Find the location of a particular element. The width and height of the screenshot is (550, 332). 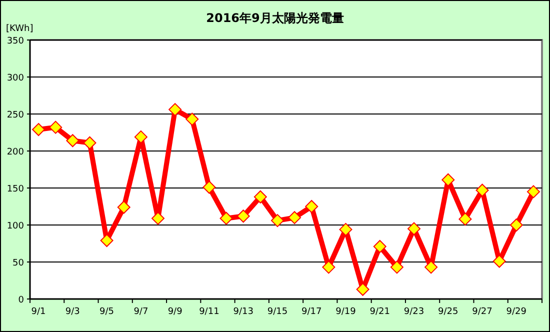

x-tick-label: 9/27 is located at coordinates (482, 312).